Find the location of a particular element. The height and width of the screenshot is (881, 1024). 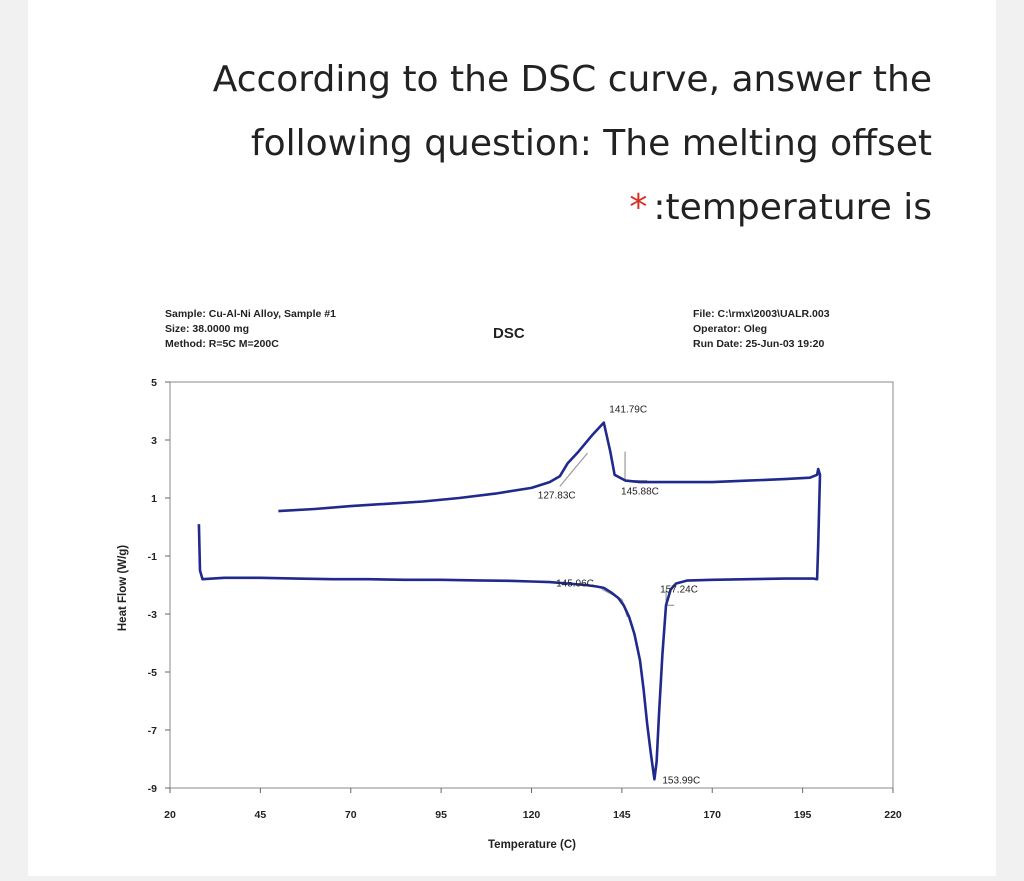

y-tick-label: -5 is located at coordinates (152, 673).